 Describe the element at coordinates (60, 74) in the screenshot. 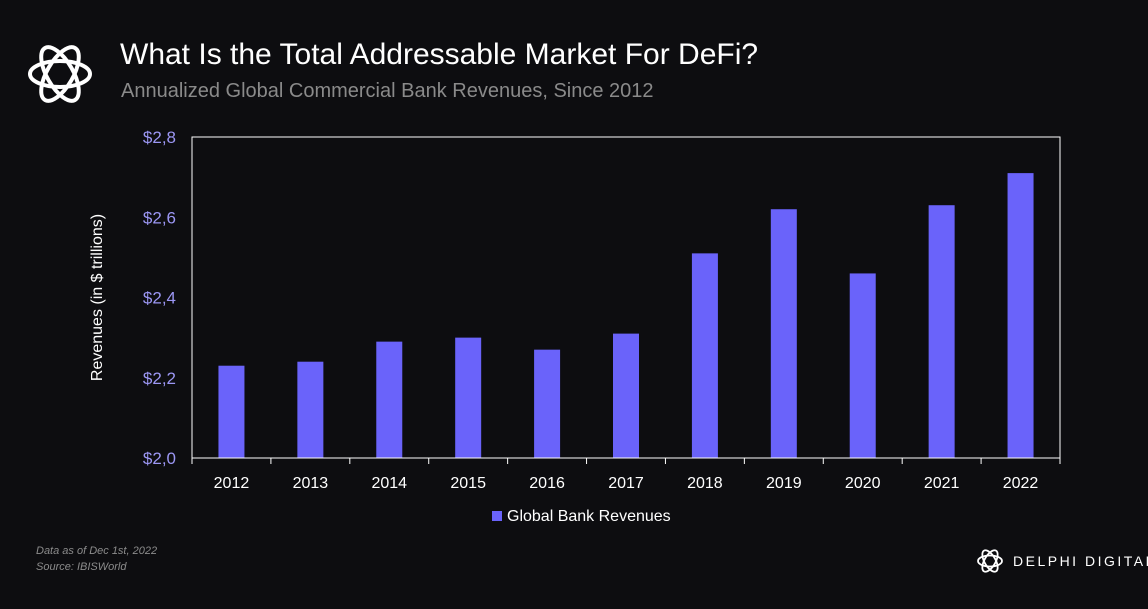

I see `delphi-logo-icon` at that location.